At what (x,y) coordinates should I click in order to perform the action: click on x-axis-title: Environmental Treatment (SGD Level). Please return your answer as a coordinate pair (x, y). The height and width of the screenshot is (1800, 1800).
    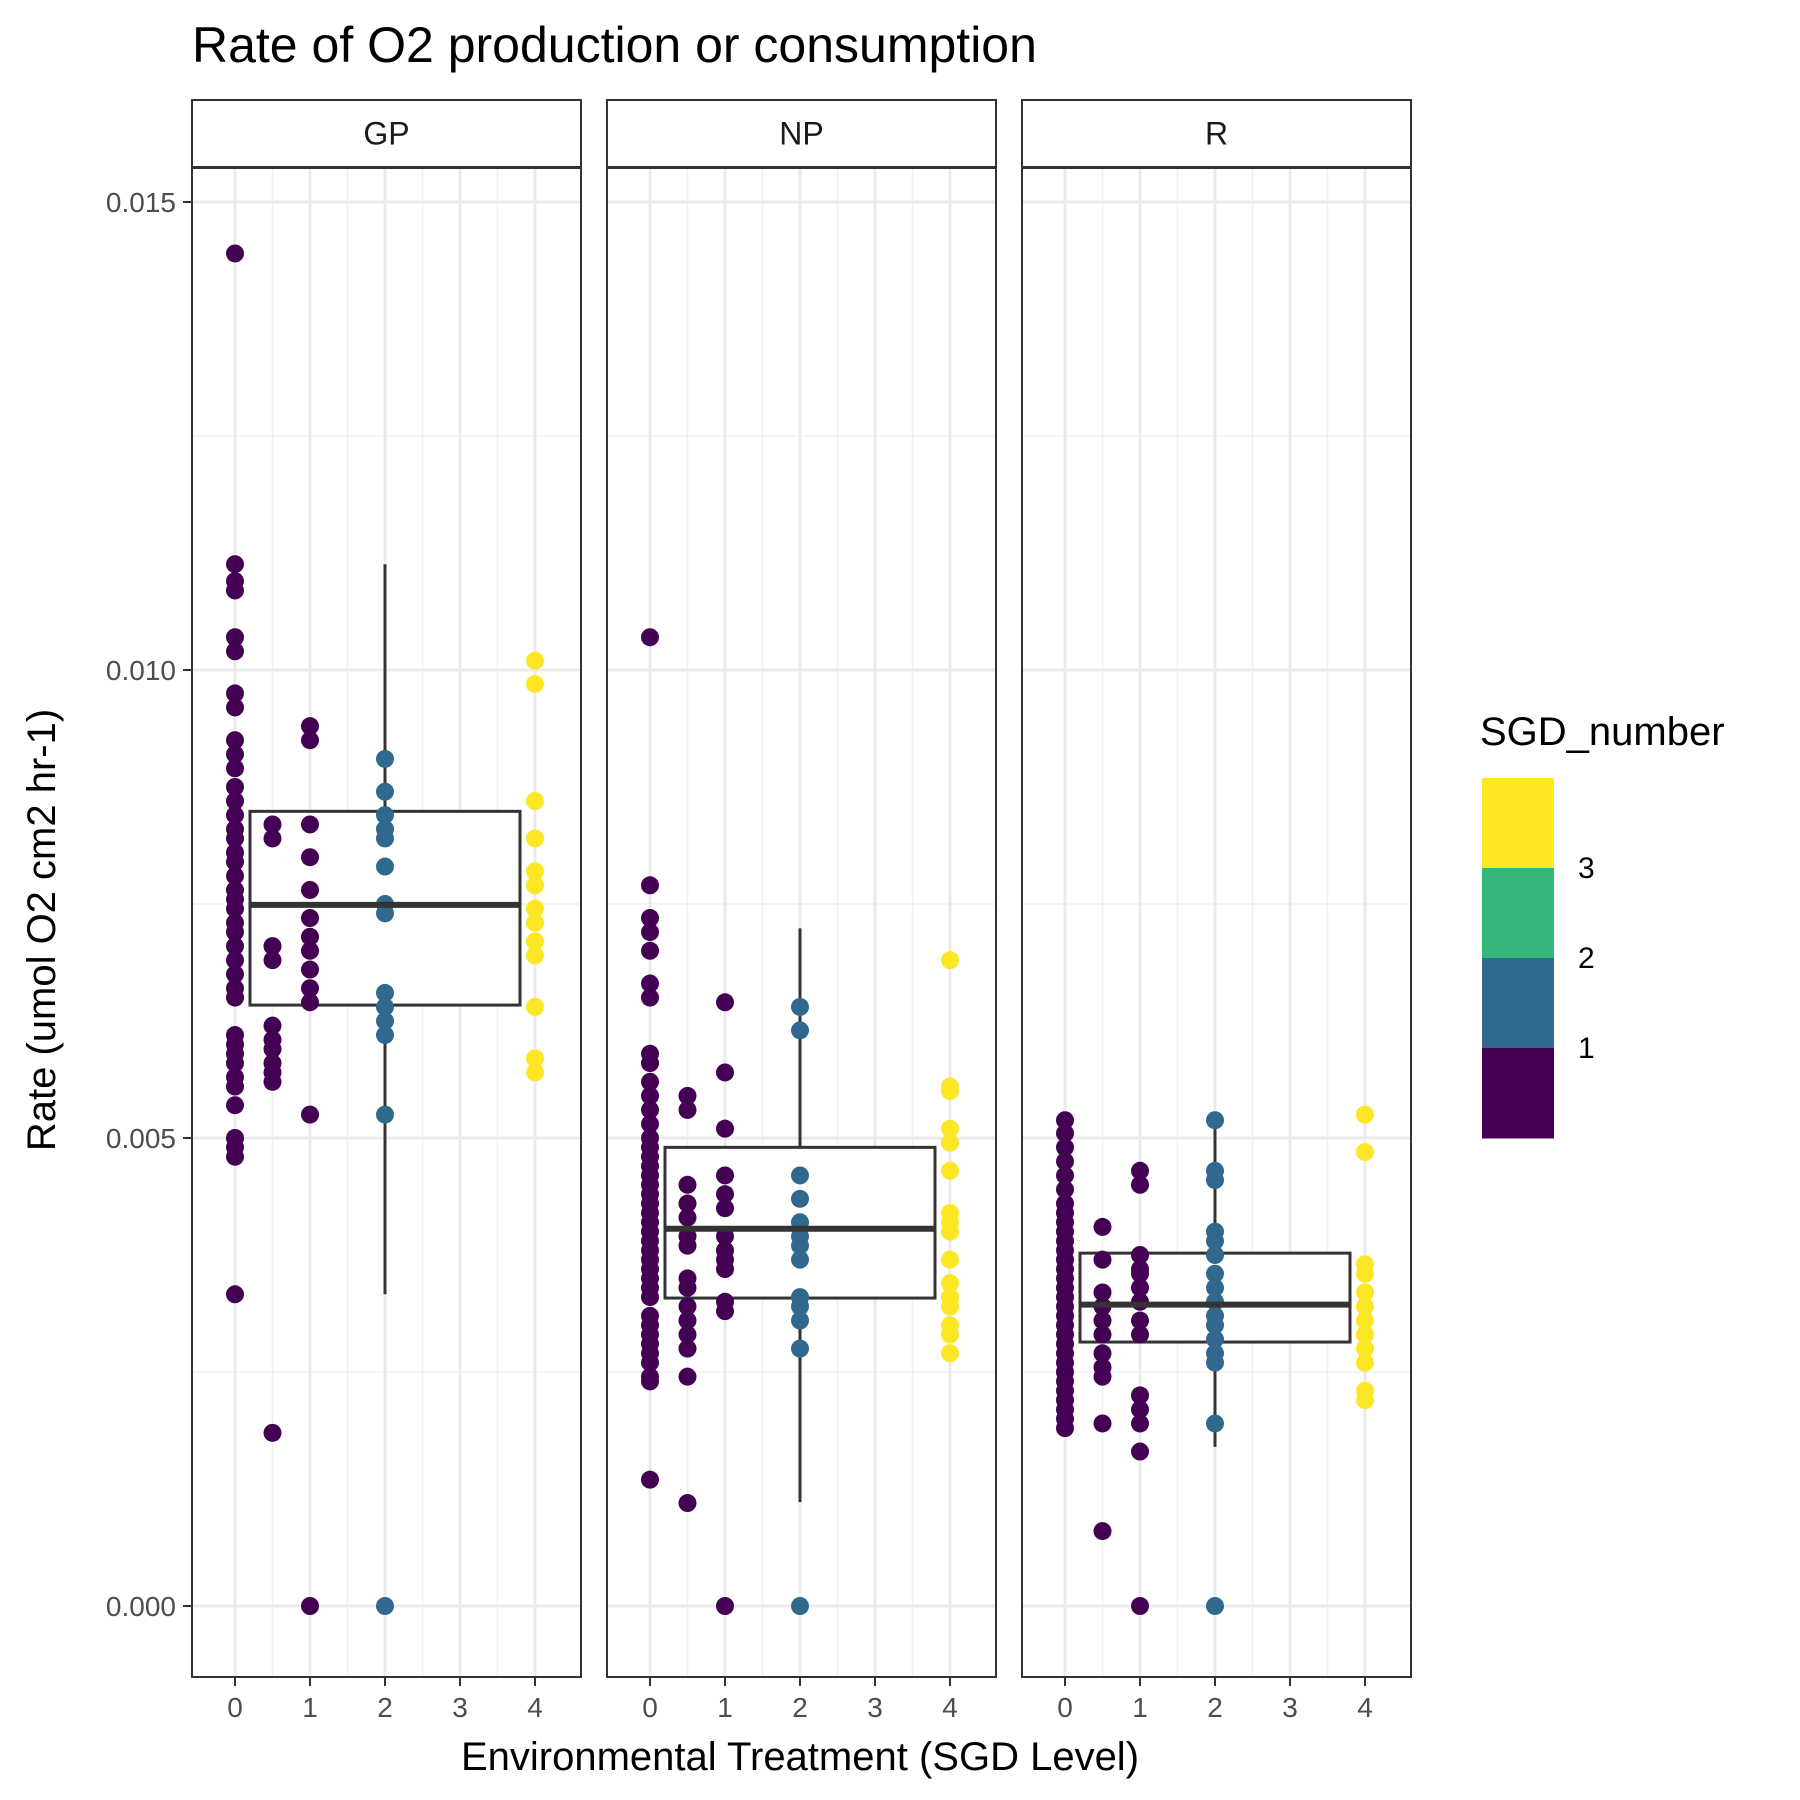
    Looking at the image, I should click on (800, 1757).